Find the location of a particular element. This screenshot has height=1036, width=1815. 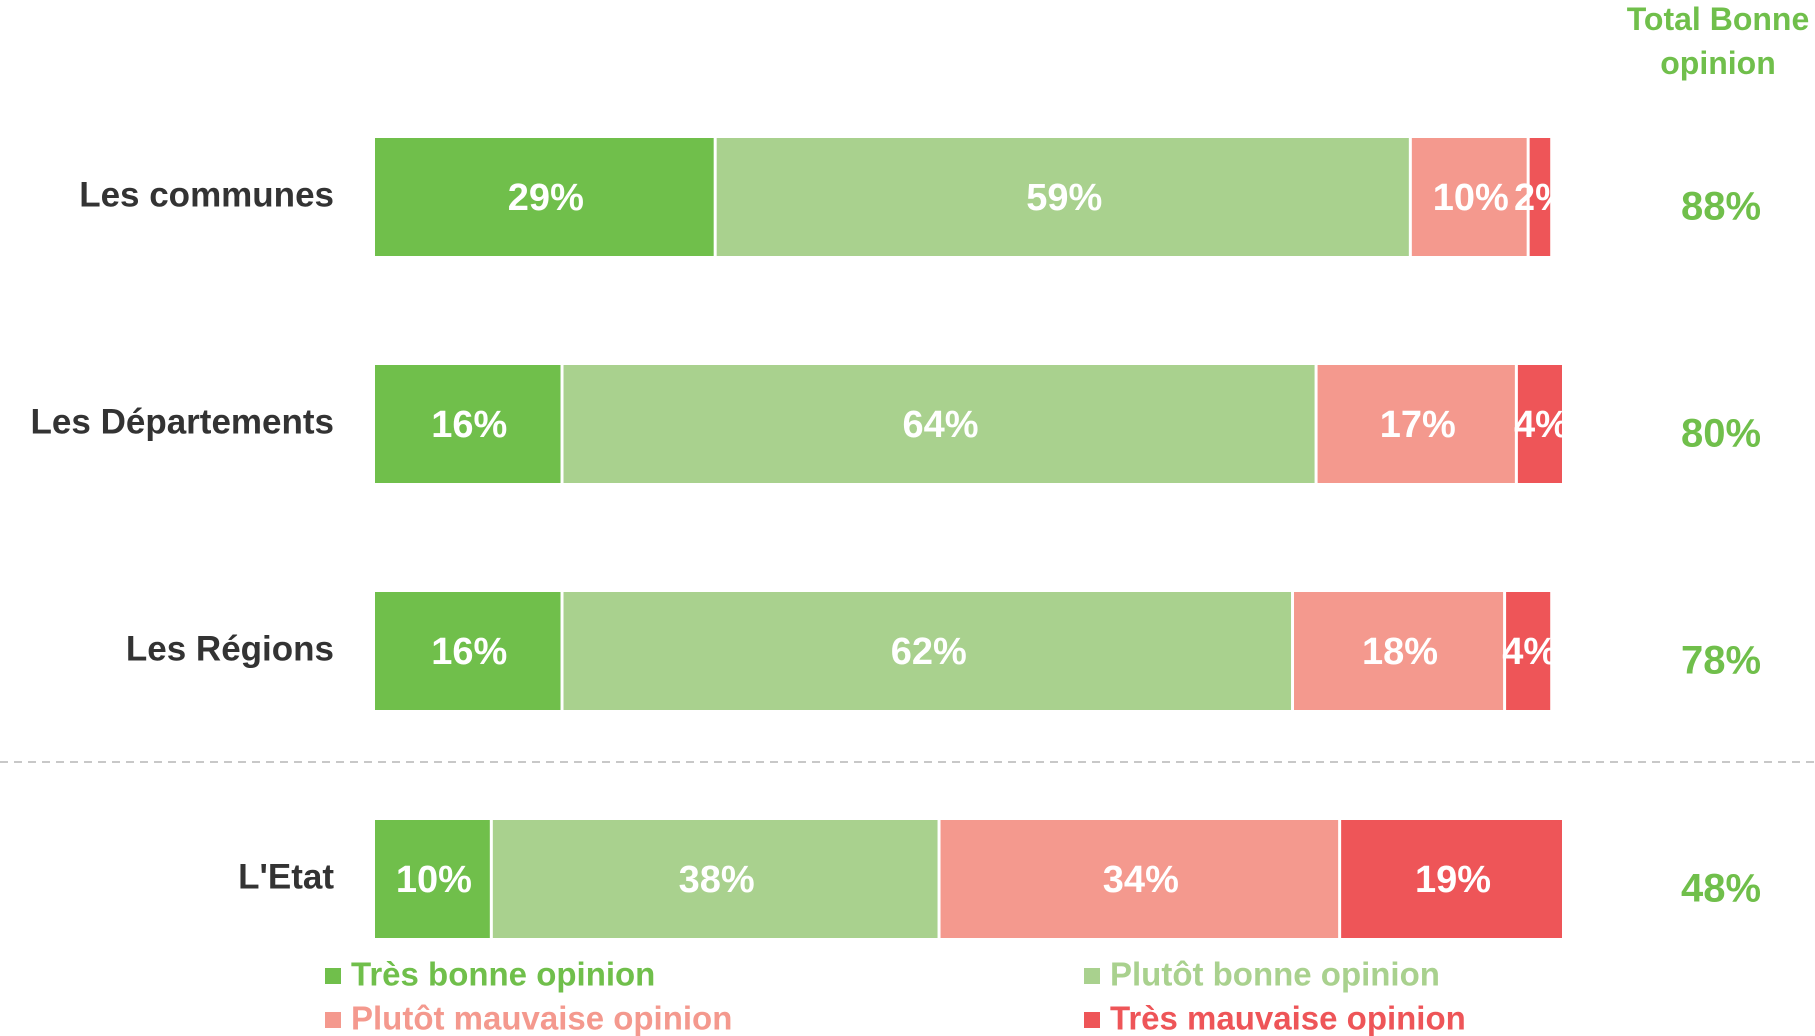

total-title-line: Total Bonne is located at coordinates (1718, 19).